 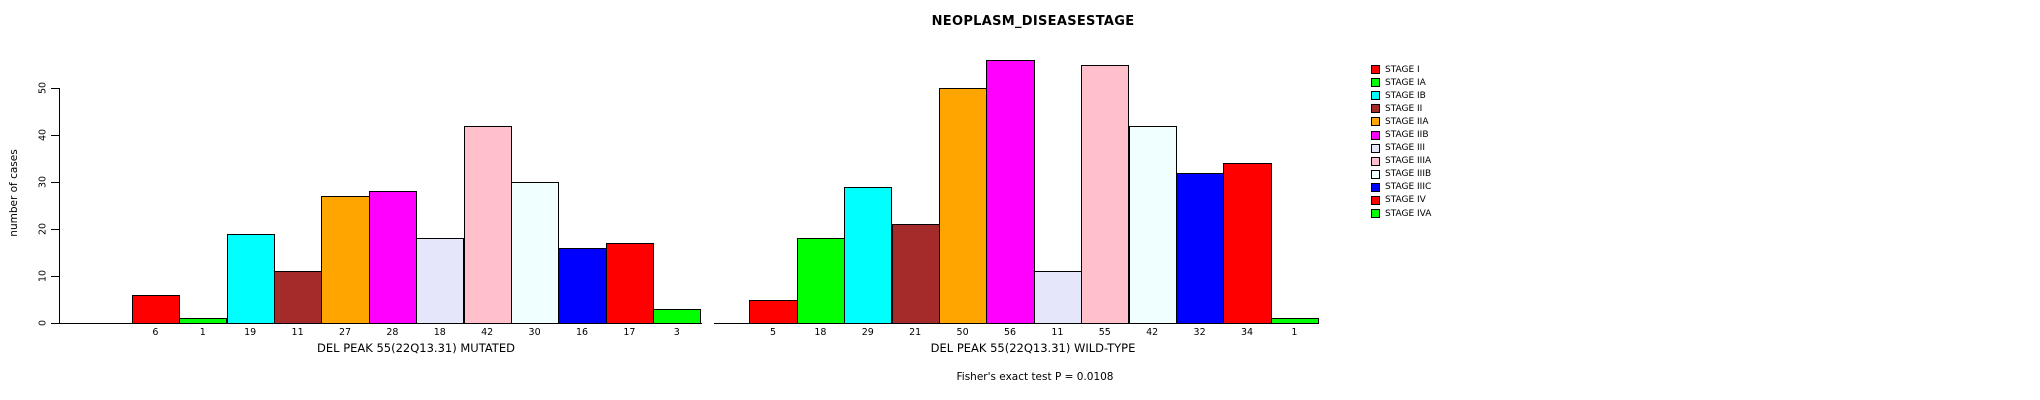 What do you see at coordinates (582, 285) in the screenshot?
I see `bar-mutated-stage-iiic` at bounding box center [582, 285].